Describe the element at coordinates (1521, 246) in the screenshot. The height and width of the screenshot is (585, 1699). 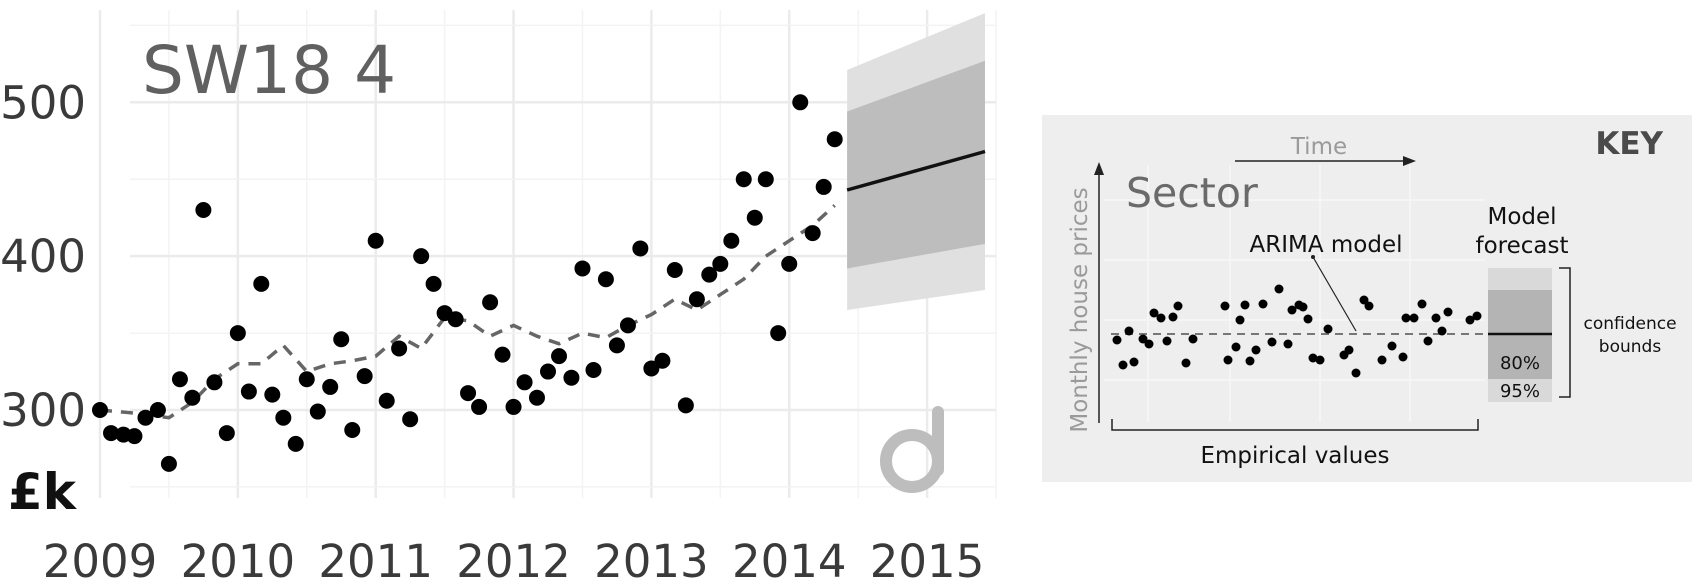
I see `key-forecast-label-2: forecast` at that location.